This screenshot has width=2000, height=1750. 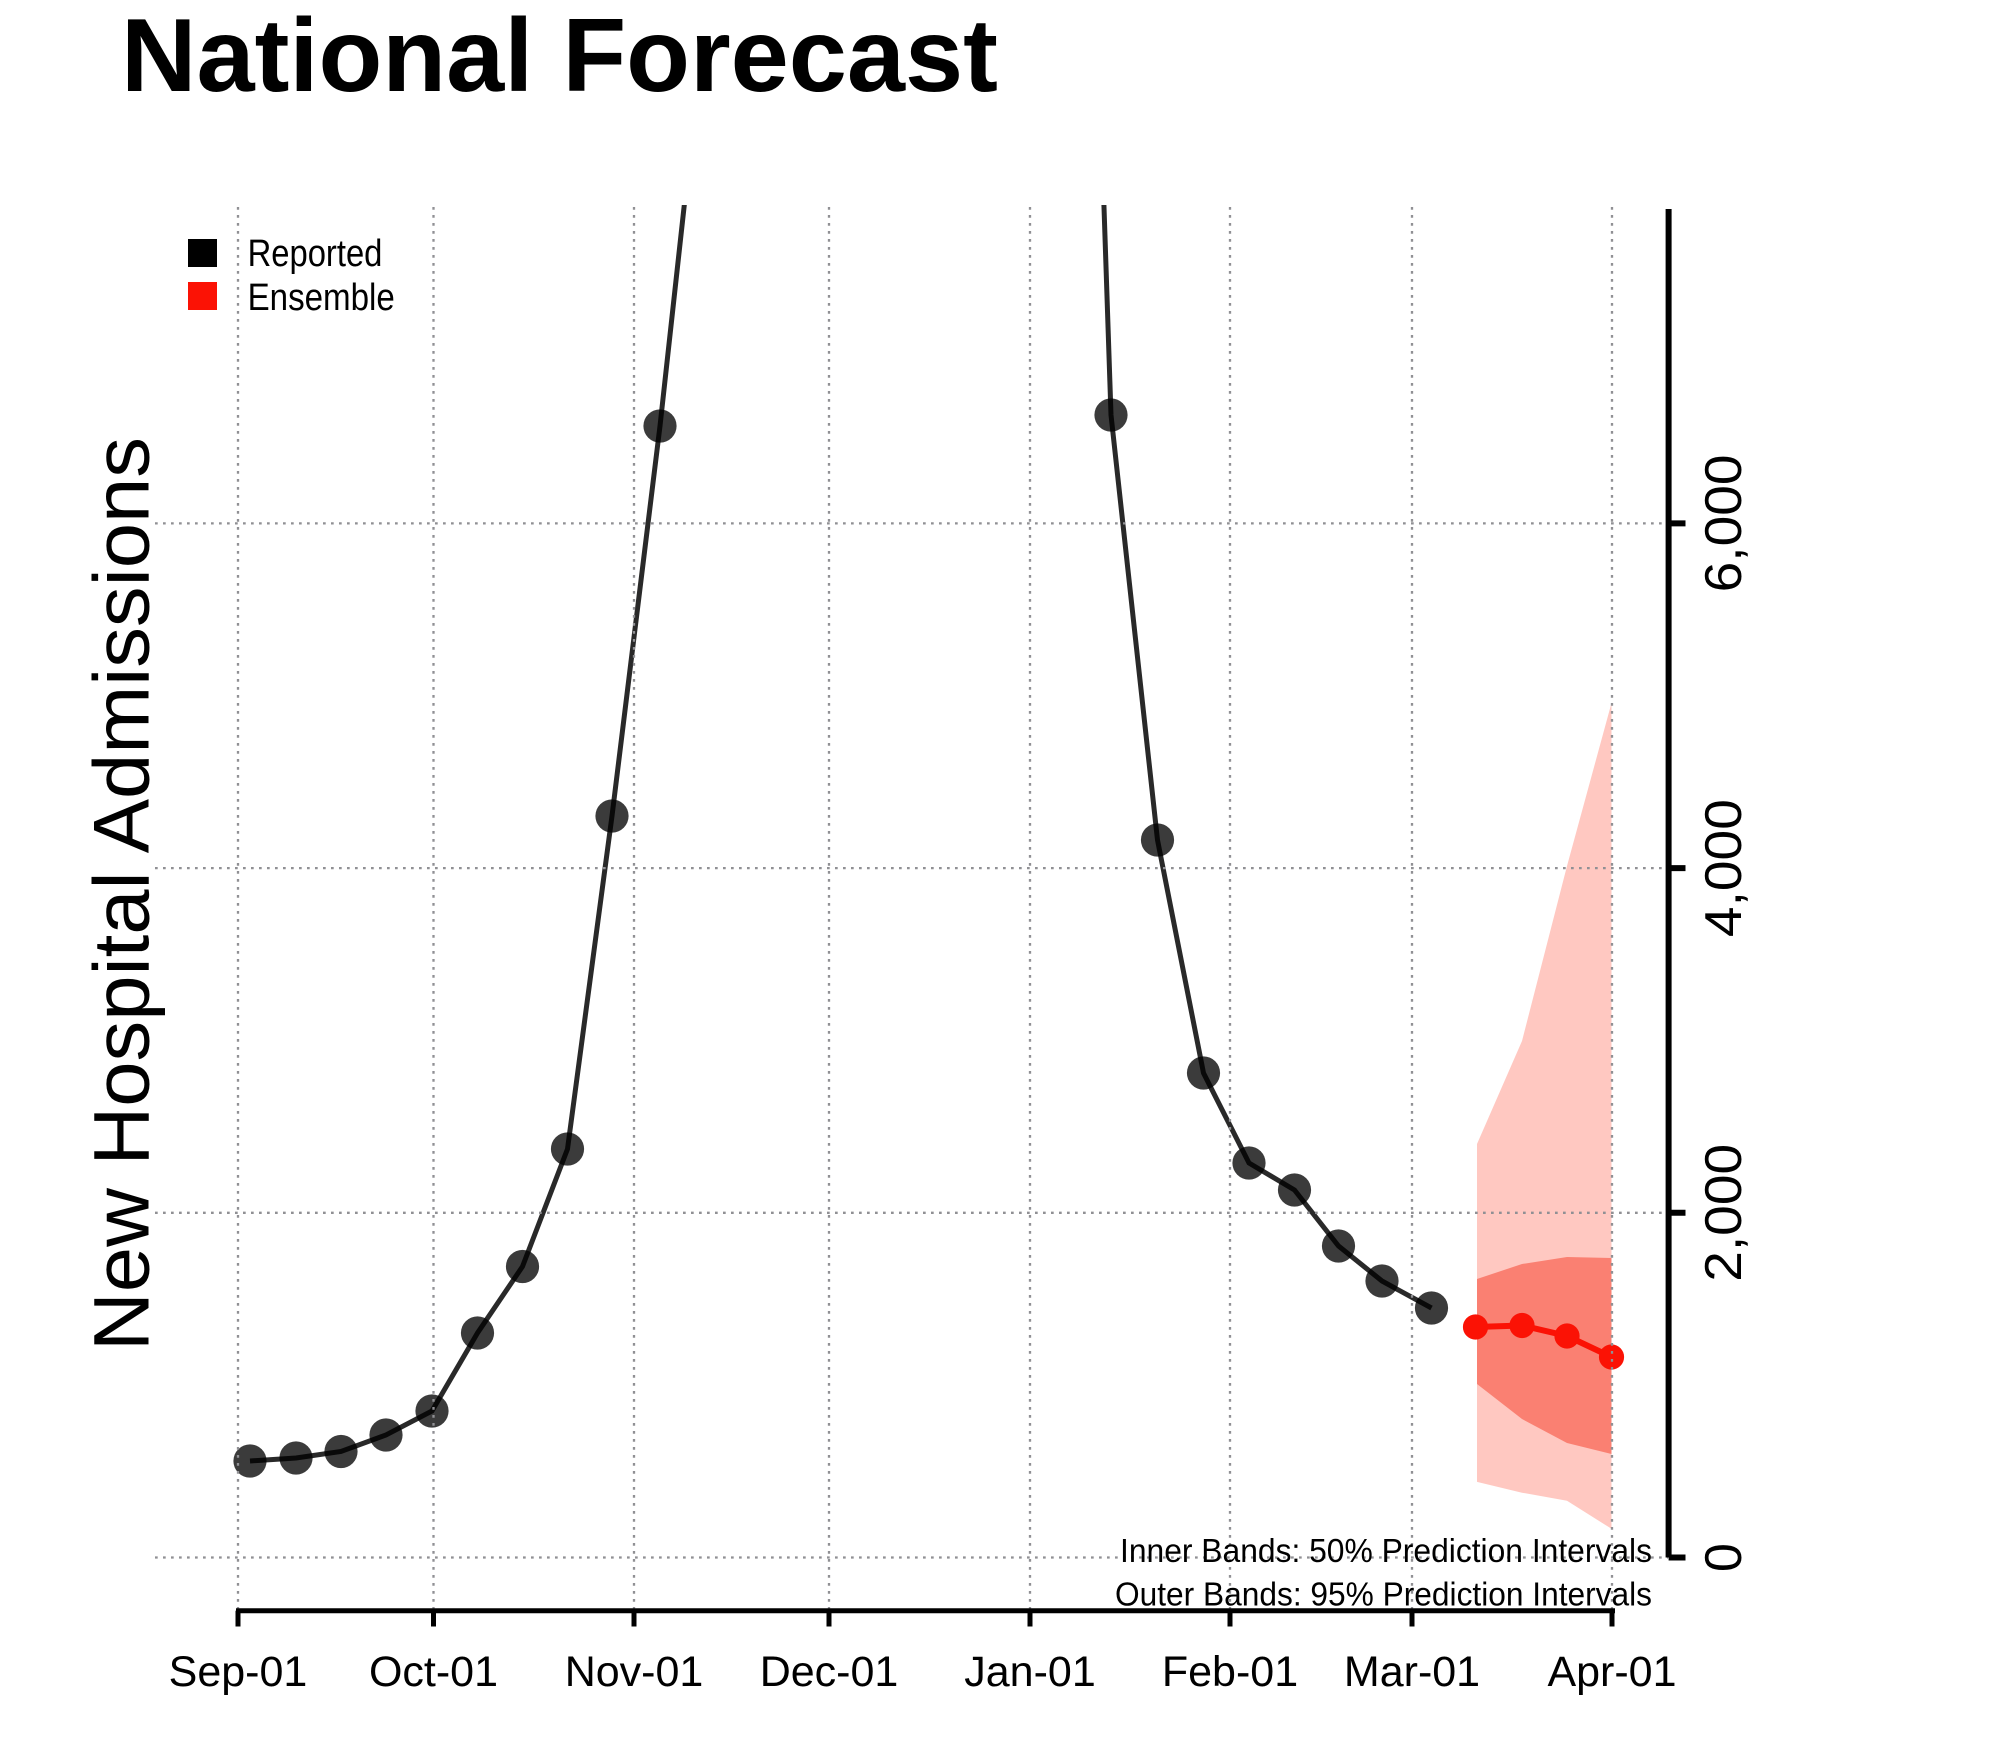 What do you see at coordinates (1724, 868) in the screenshot?
I see `svg-text: 4,000` at bounding box center [1724, 868].